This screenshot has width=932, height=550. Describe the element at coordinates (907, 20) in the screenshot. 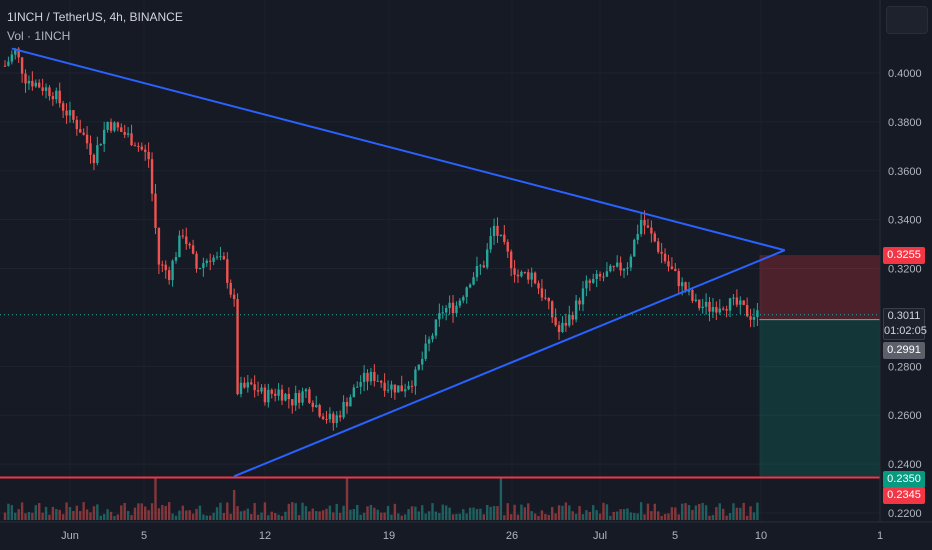

I see `chart-settings-button` at that location.